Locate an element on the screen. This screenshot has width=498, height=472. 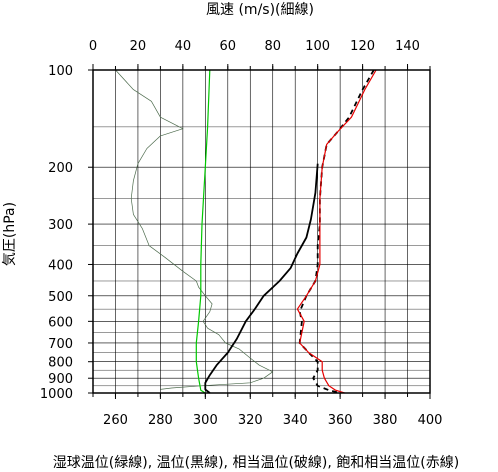
tick-label-x-top: 0 is located at coordinates (93, 46).